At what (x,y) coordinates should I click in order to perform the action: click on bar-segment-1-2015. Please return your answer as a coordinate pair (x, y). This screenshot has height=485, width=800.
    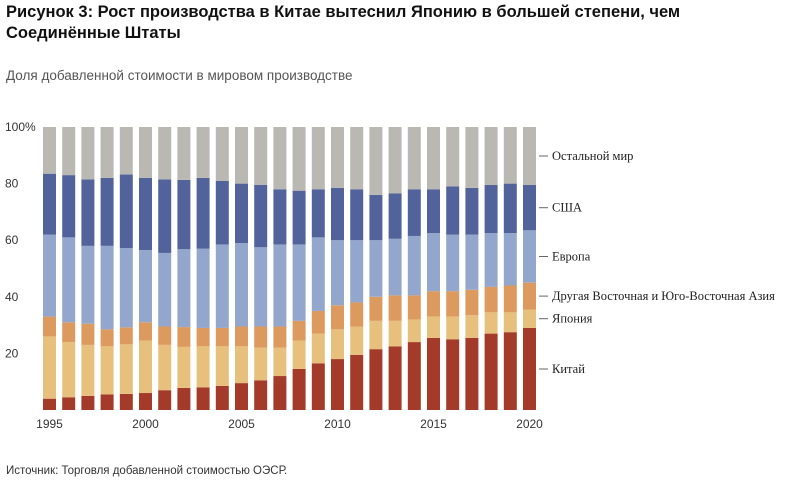
    Looking at the image, I should click on (433, 327).